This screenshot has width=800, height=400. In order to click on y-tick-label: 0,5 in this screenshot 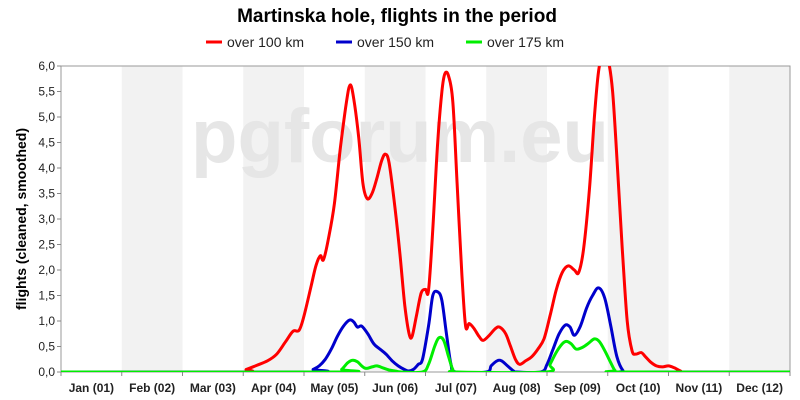, I will do `click(46, 347)`.